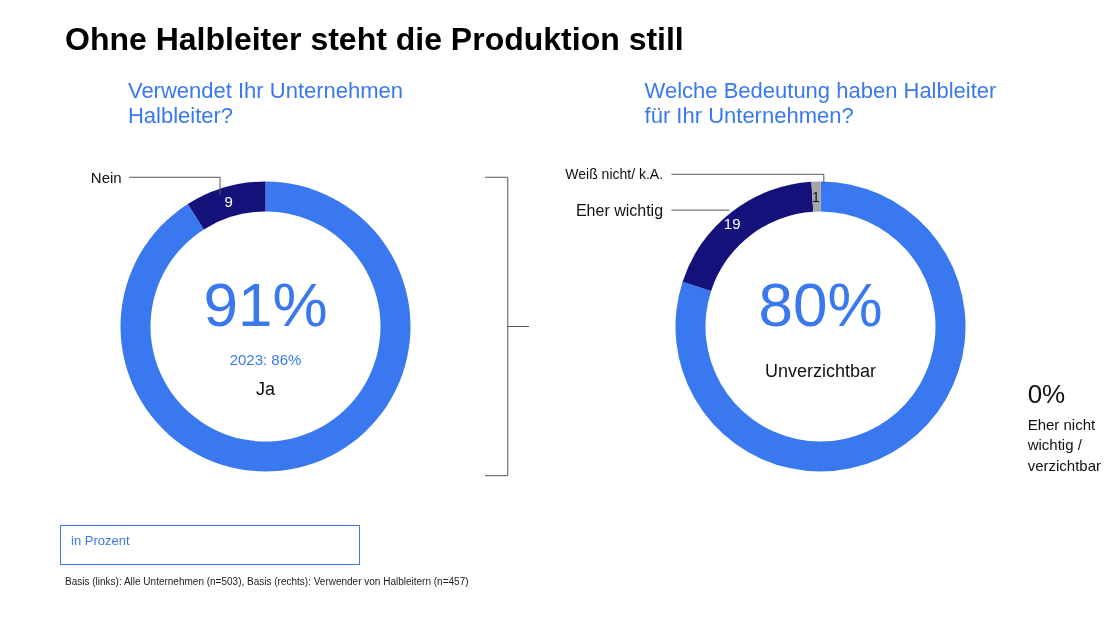 Image resolution: width=1116 pixels, height=633 pixels. What do you see at coordinates (1064, 445) in the screenshot?
I see `category-label: Eher nicht wichtig / verzichtbar` at bounding box center [1064, 445].